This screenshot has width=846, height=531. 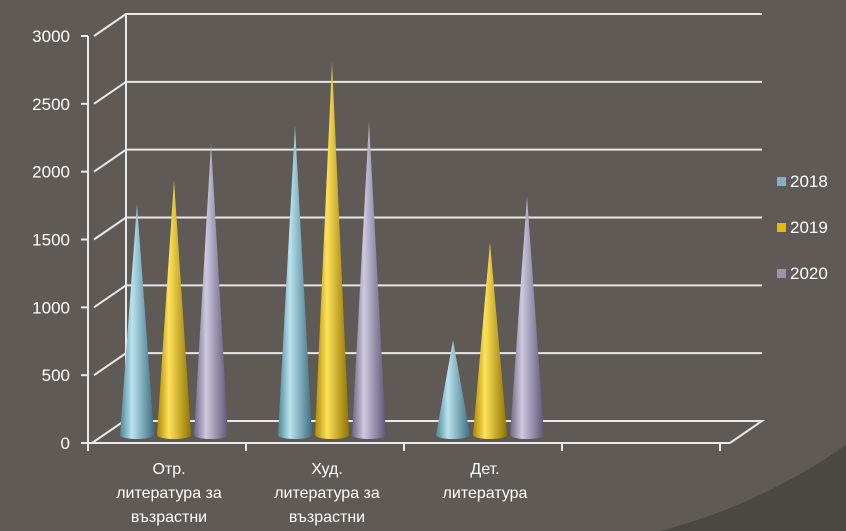 What do you see at coordinates (484, 469) in the screenshot?
I see `x-tick-label: Дет.` at bounding box center [484, 469].